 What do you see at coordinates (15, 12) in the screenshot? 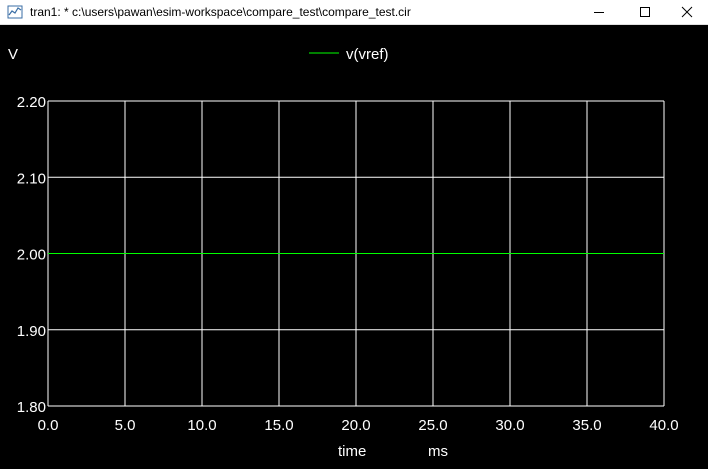
I see `app-icon` at bounding box center [15, 12].